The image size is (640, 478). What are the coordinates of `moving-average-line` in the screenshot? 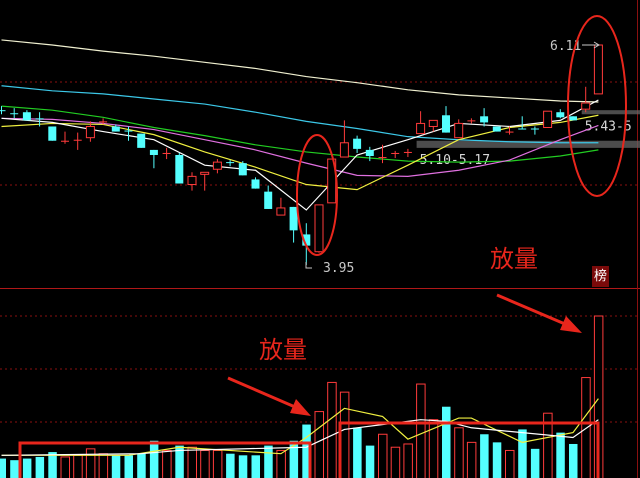 It's located at (300, 114).